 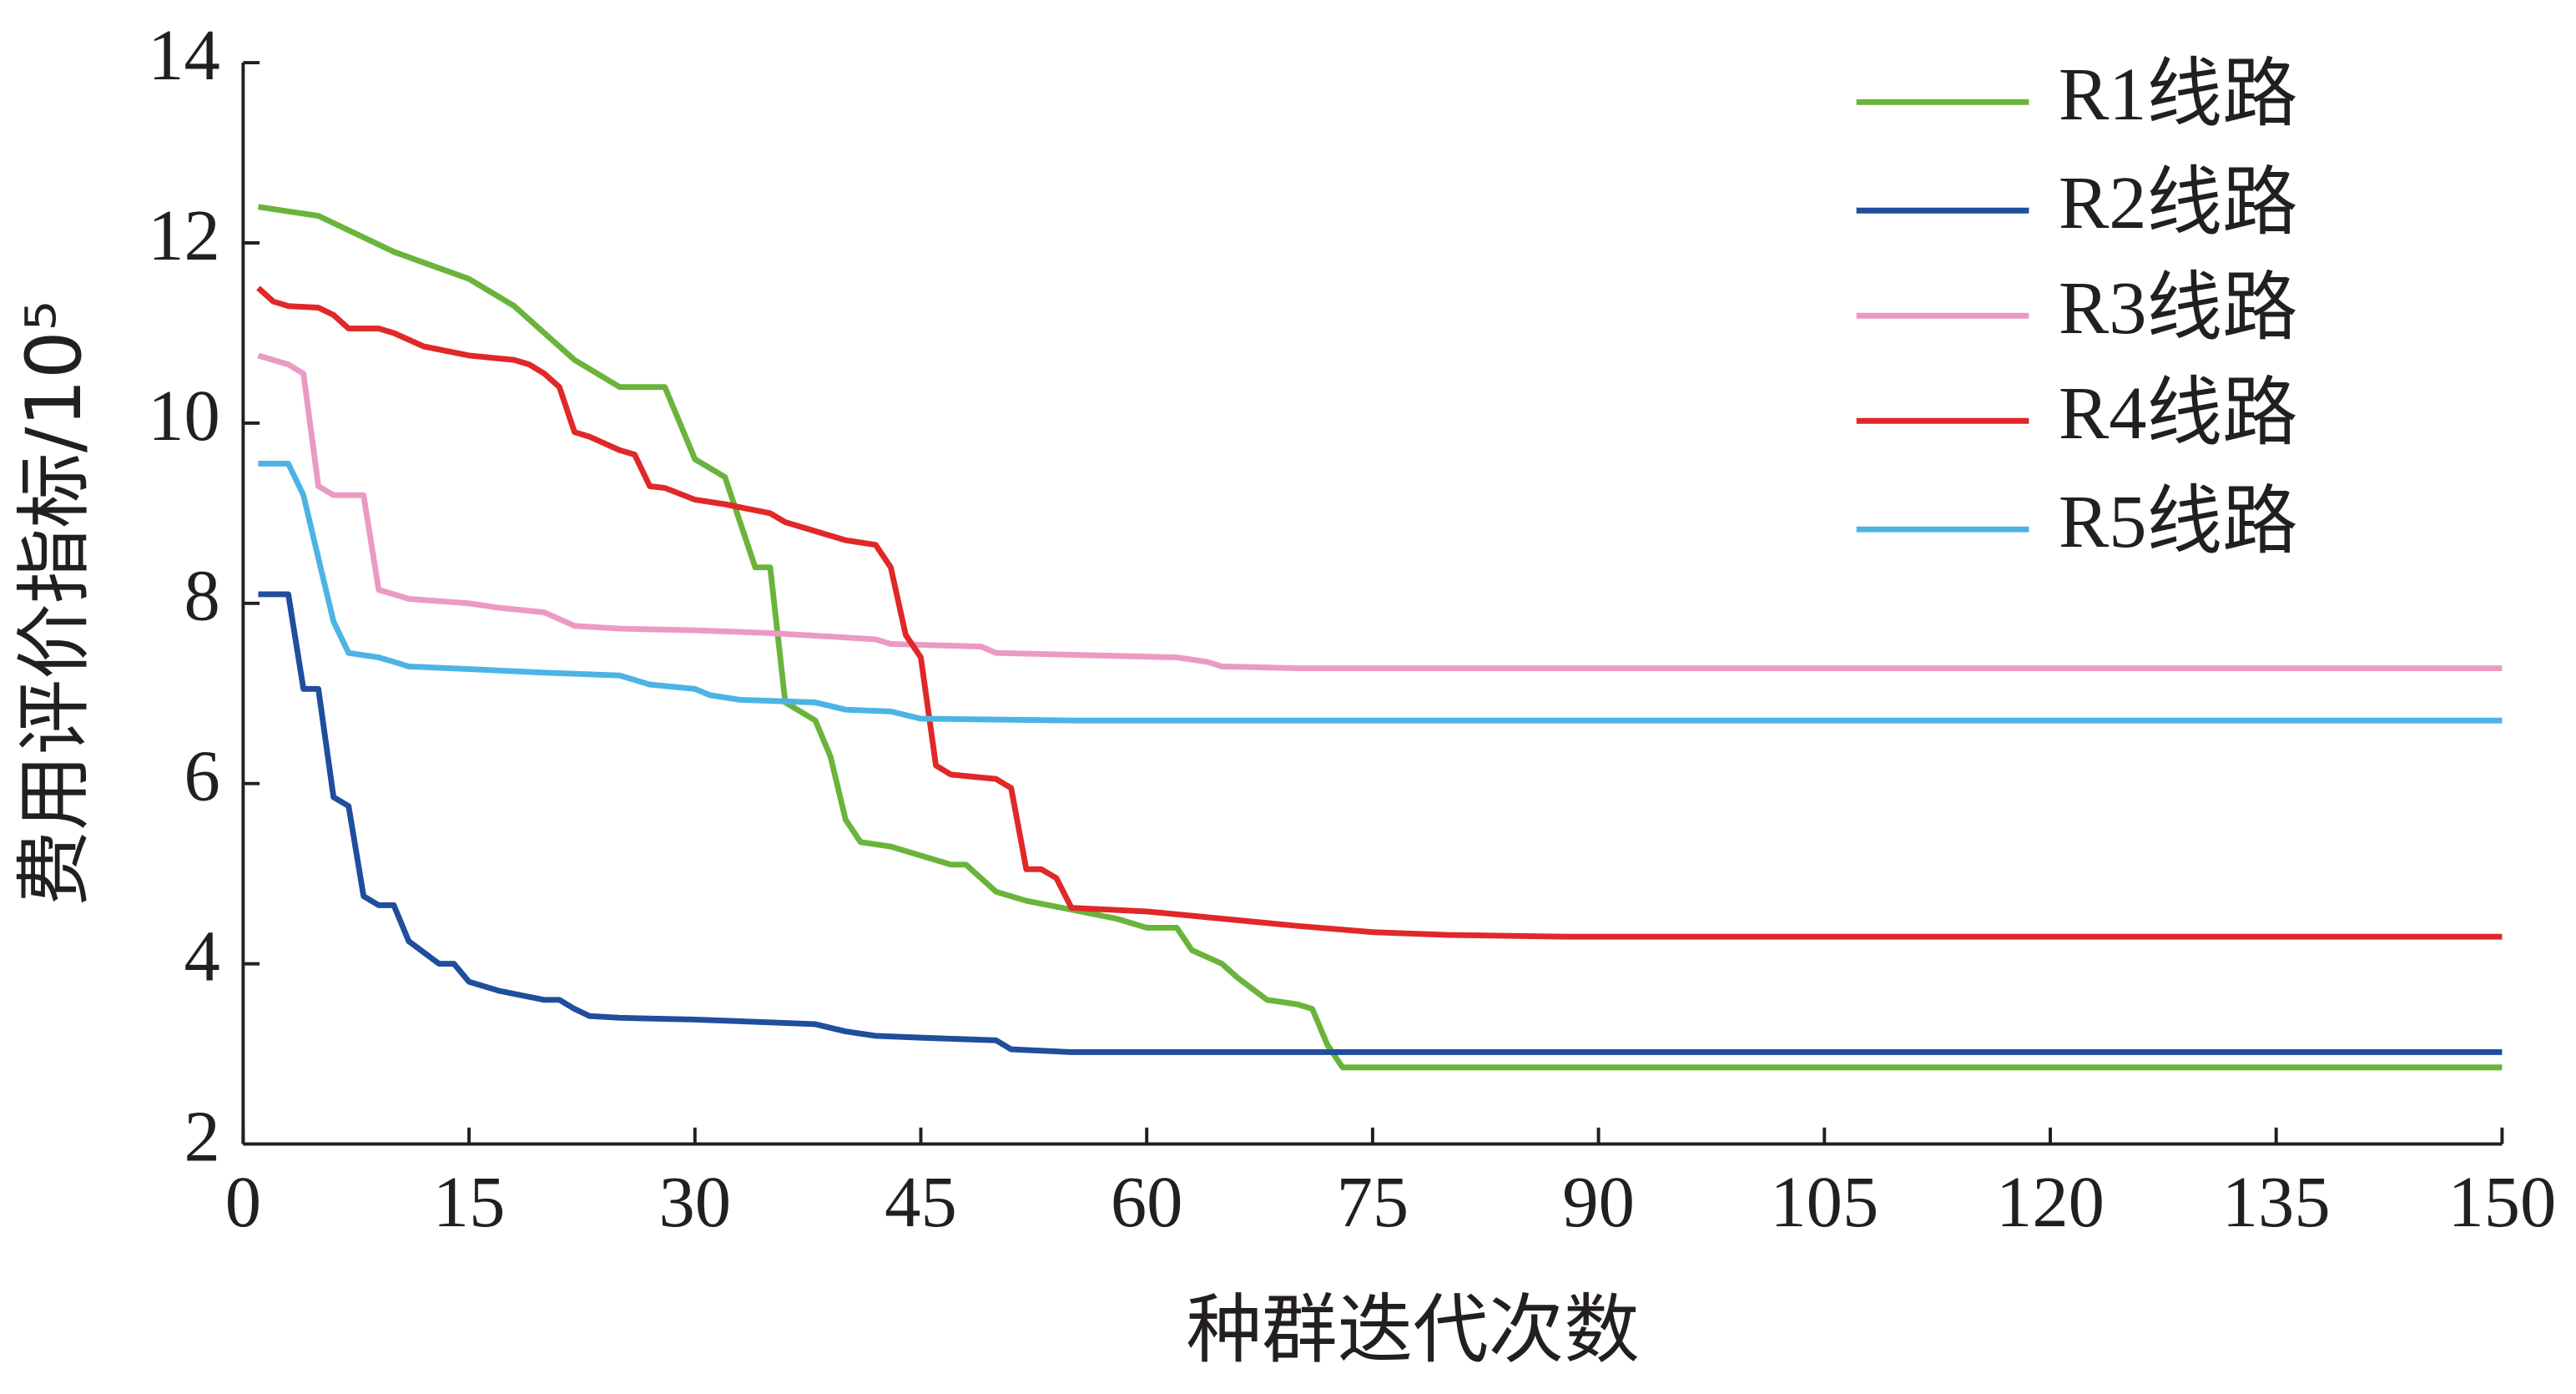 What do you see at coordinates (184, 55) in the screenshot?
I see `y-tick-label: 14` at bounding box center [184, 55].